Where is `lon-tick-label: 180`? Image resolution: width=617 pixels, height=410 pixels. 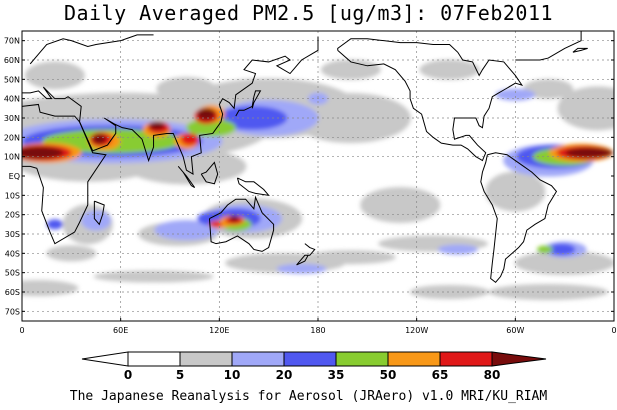 lon-tick-label: 180 is located at coordinates (317, 330).